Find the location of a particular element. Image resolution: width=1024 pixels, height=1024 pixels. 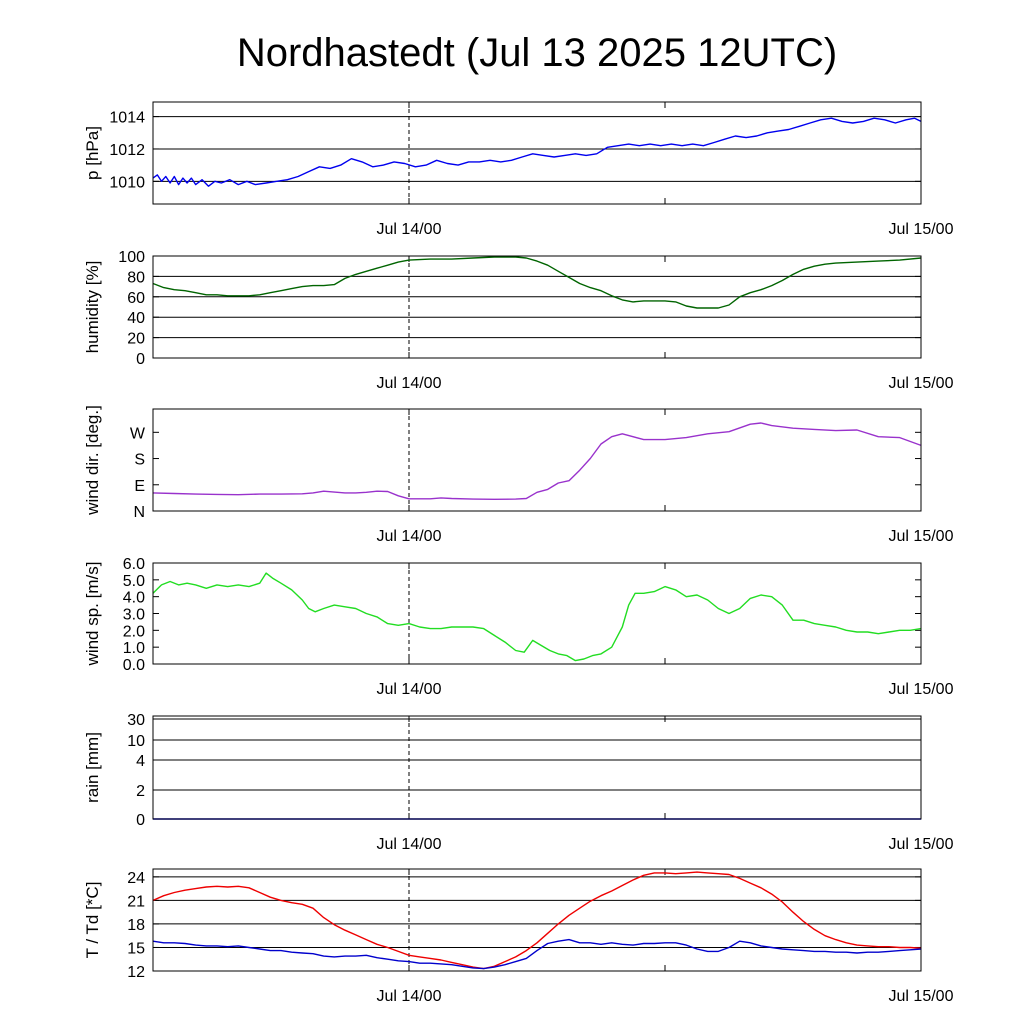

panel-temperature-dewpoint: 12 15 18 21 24 Jul 14/00 Jul 15/00 T / Td [*C] is located at coordinates (518, 936).